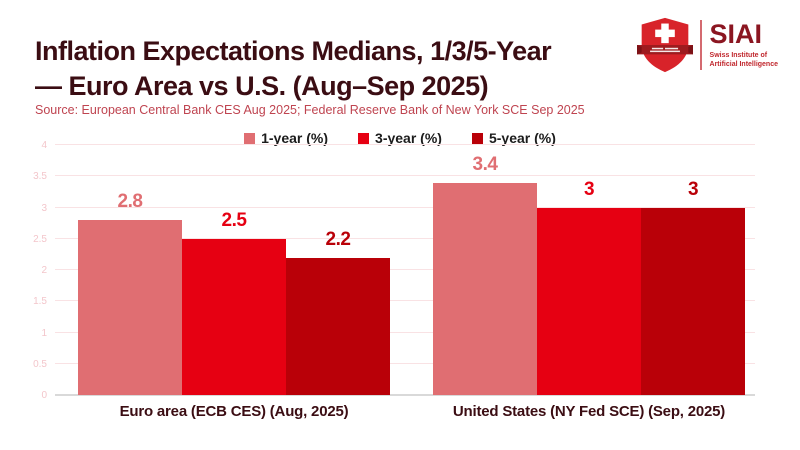  I want to click on y-axis-tick-label: 3, so click(44, 208).